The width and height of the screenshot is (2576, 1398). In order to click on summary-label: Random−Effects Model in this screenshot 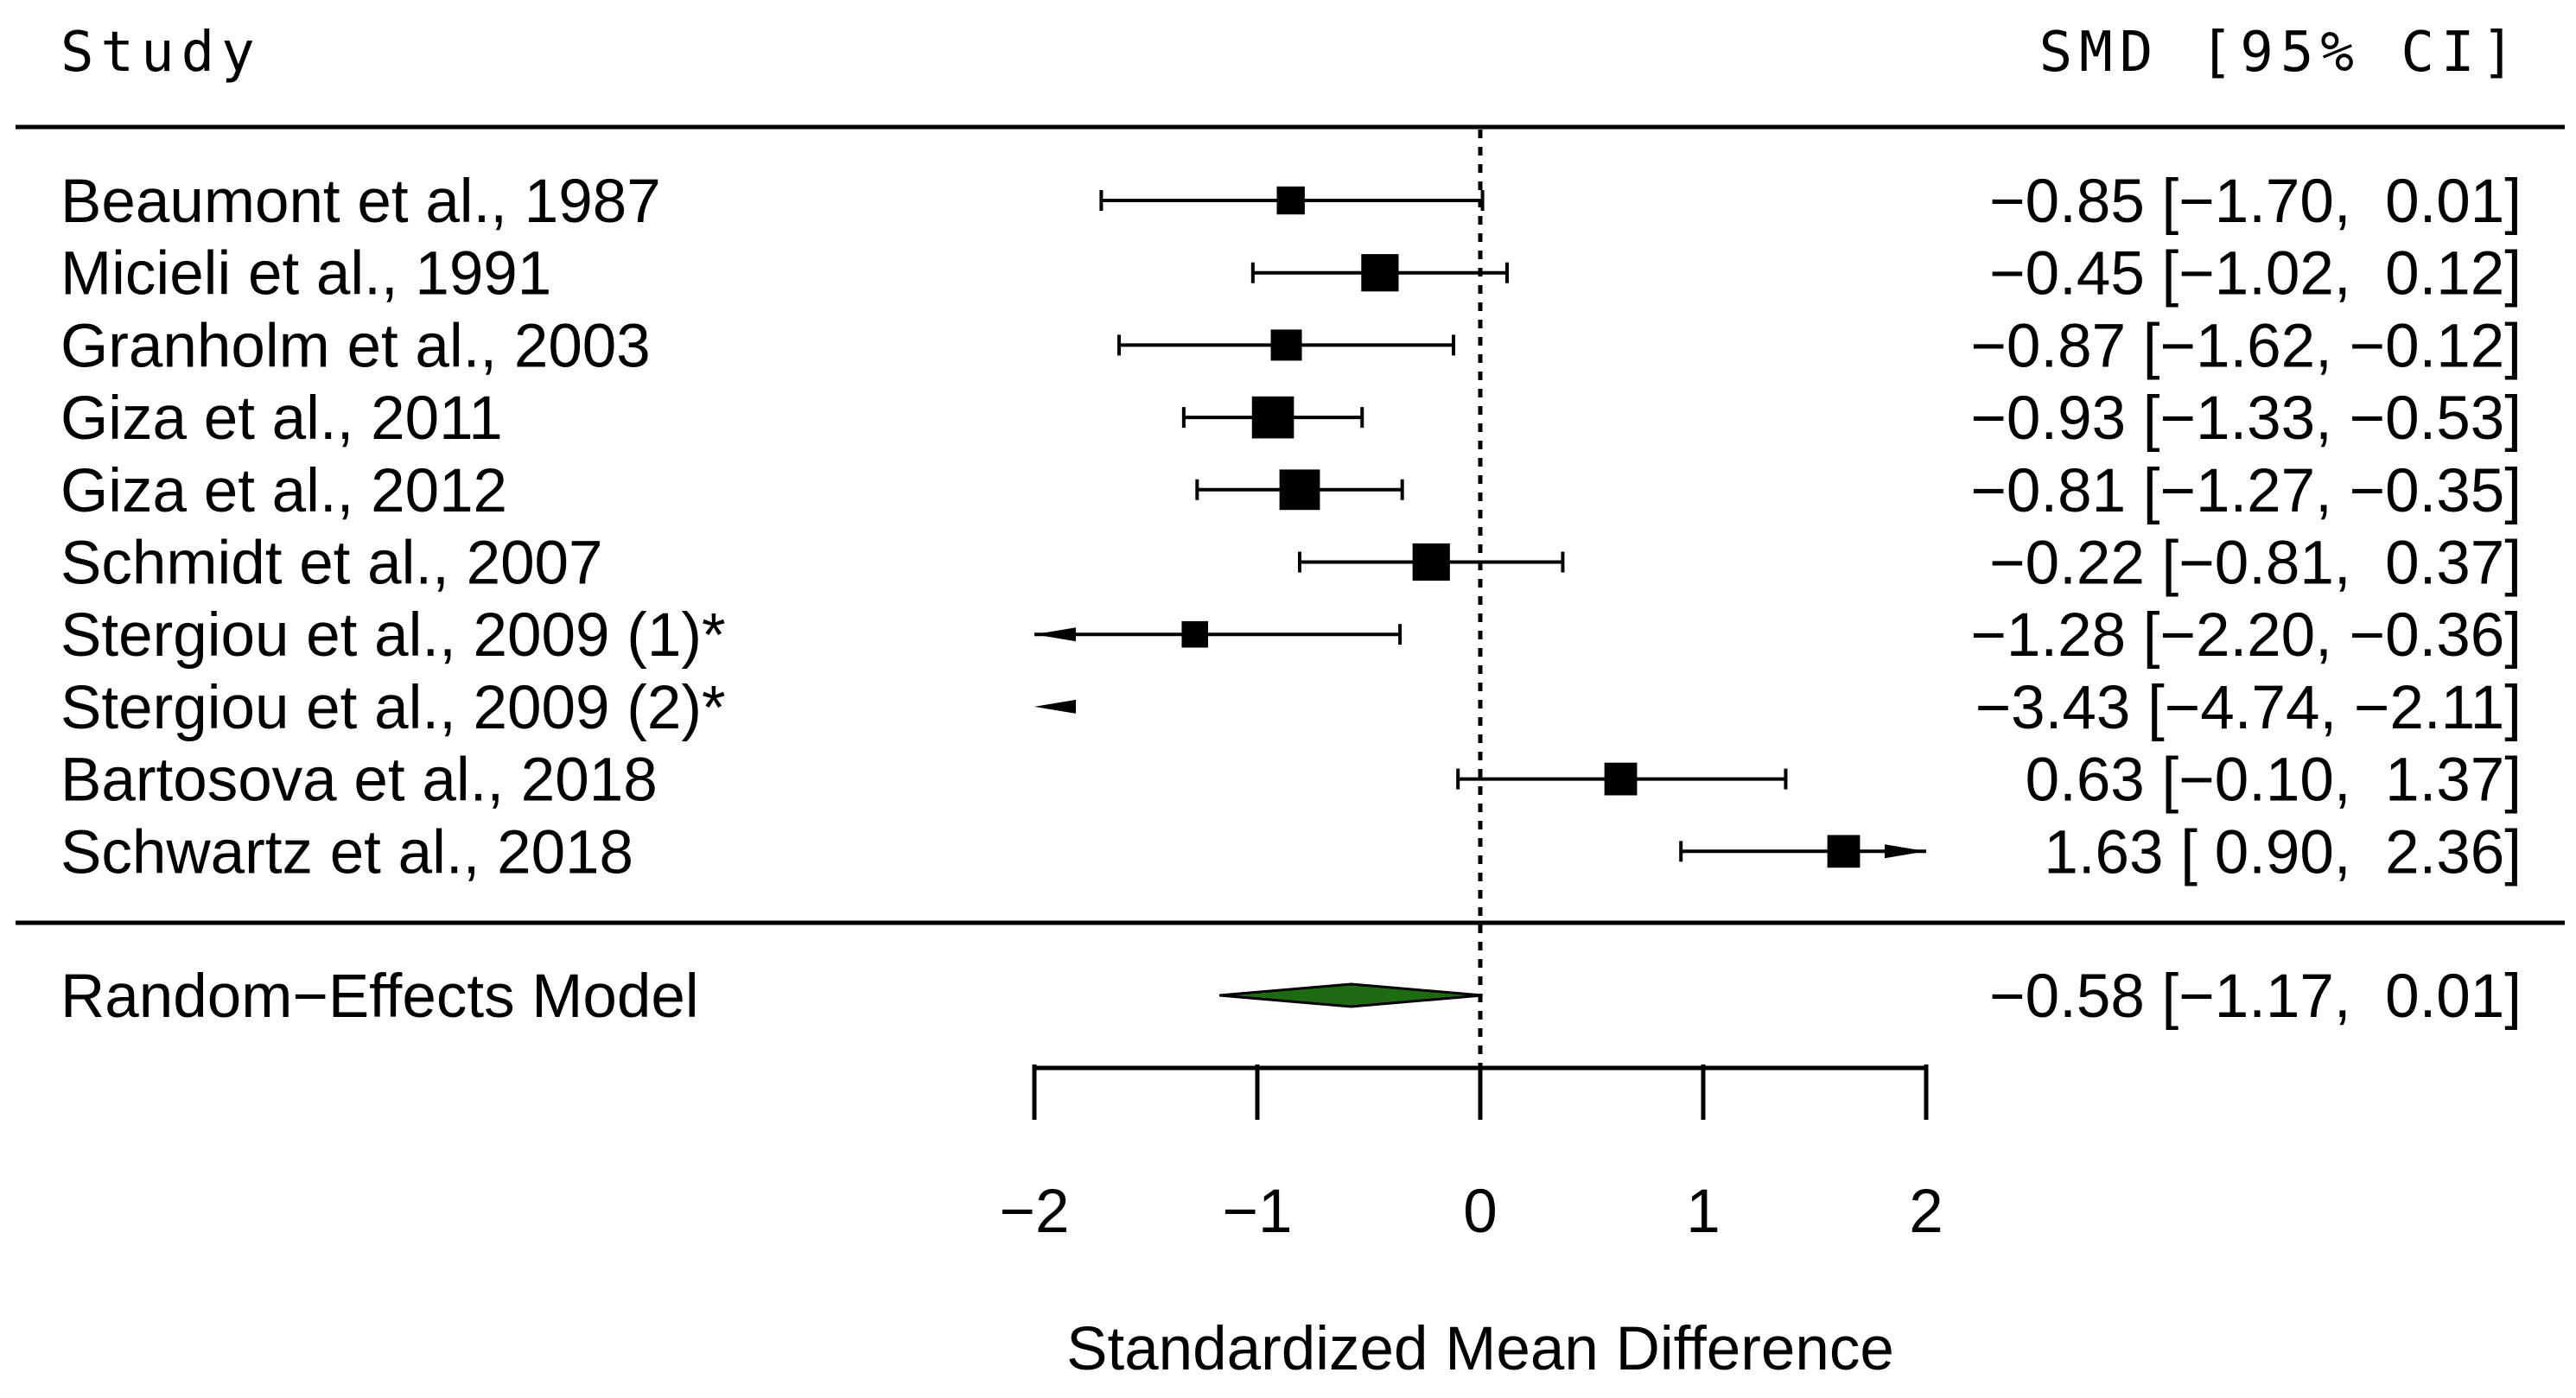, I will do `click(380, 997)`.